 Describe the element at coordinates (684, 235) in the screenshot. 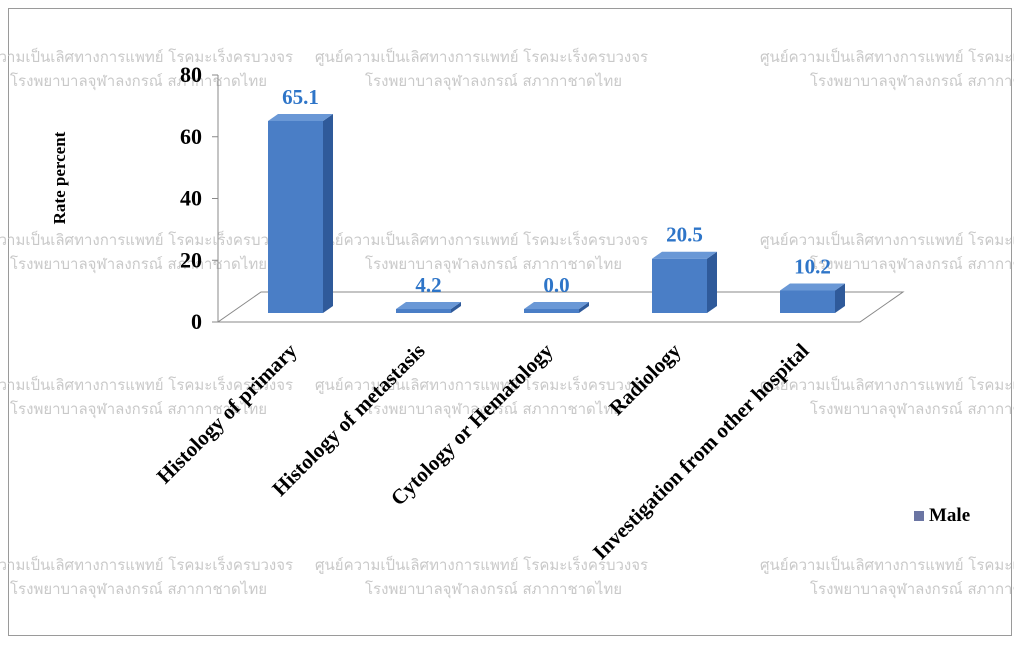

I see `data-label: 20.5` at that location.